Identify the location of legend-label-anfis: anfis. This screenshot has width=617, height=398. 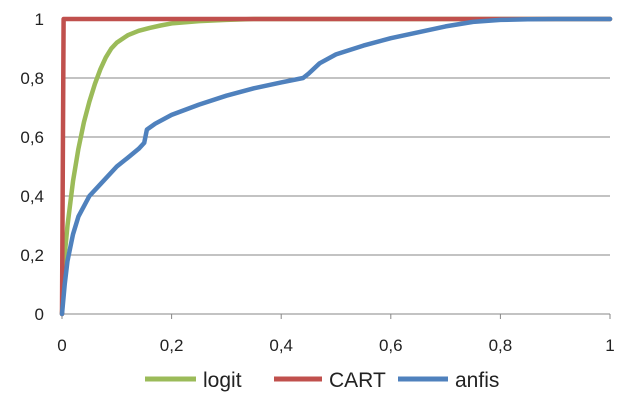
(477, 380).